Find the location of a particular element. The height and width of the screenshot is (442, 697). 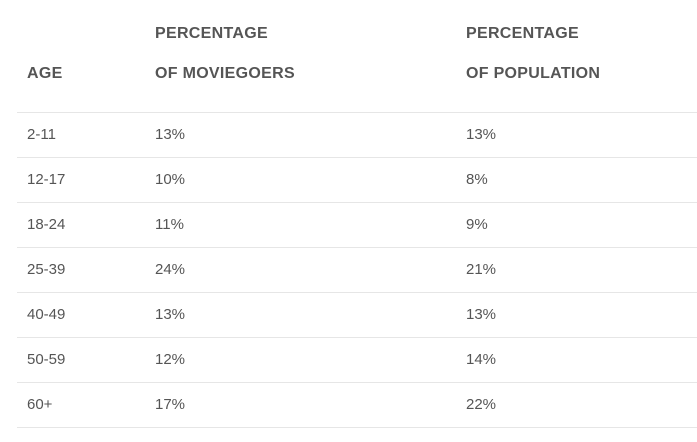

table-row: 60+ 17% 22% is located at coordinates (357, 405).